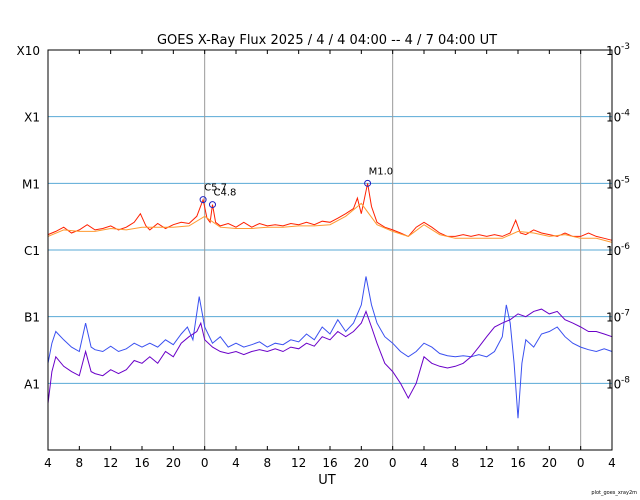 The image size is (640, 500). Describe the element at coordinates (625, 314) in the screenshot. I see `y-right-exponent: -7` at that location.